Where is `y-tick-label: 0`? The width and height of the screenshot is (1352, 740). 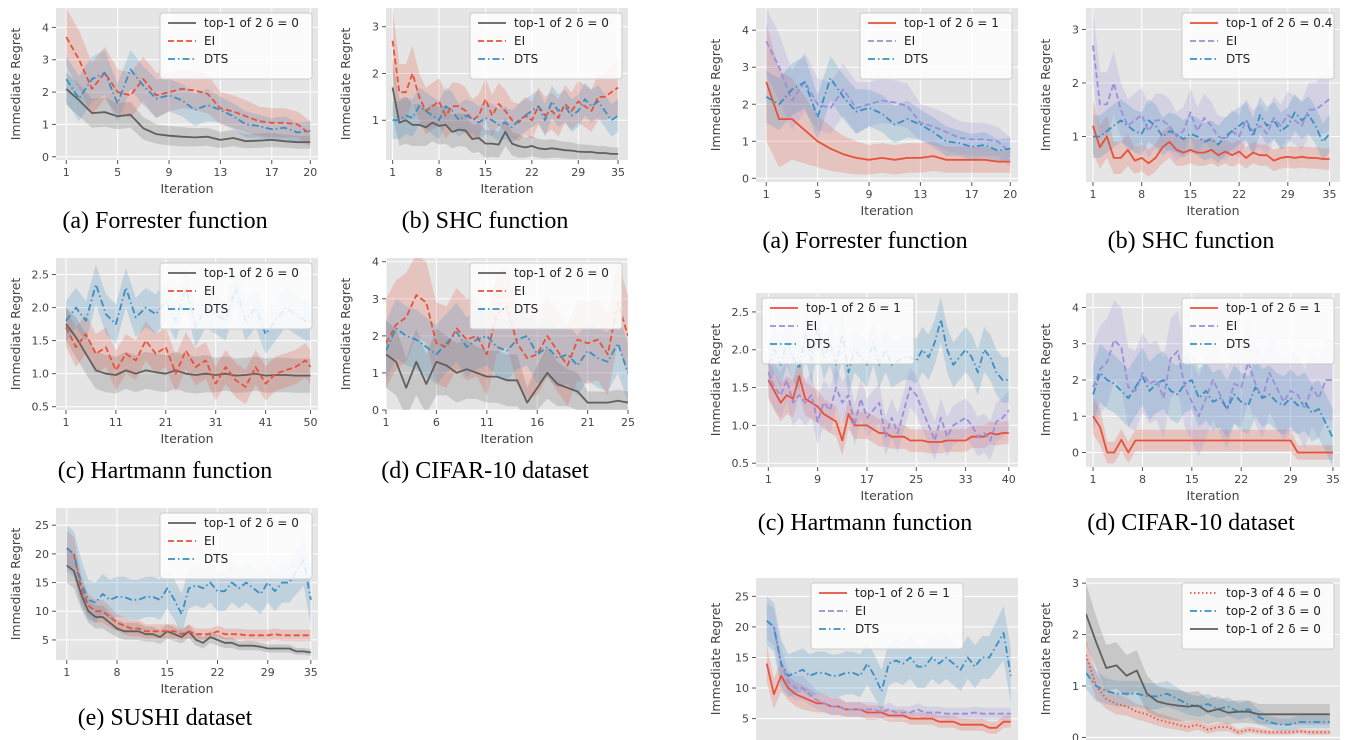
y-tick-label: 0 is located at coordinates (745, 178).